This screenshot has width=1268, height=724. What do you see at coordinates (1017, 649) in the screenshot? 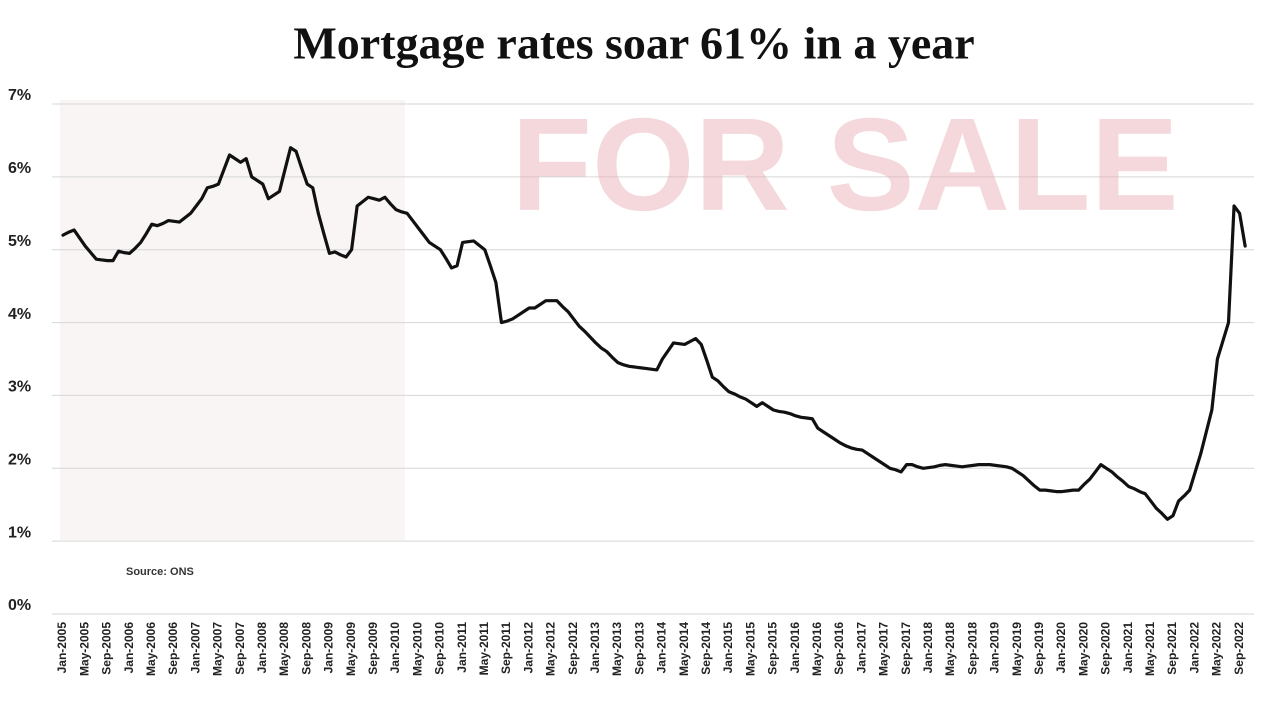
I see `x-tick-label: May-2019` at bounding box center [1017, 649].